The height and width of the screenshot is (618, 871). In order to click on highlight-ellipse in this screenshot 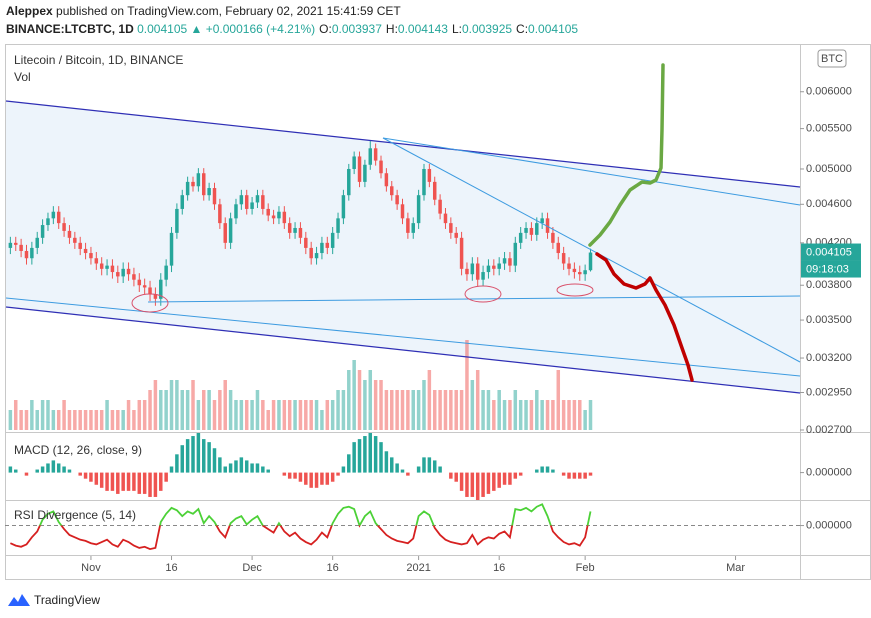, I will do `click(575, 290)`.